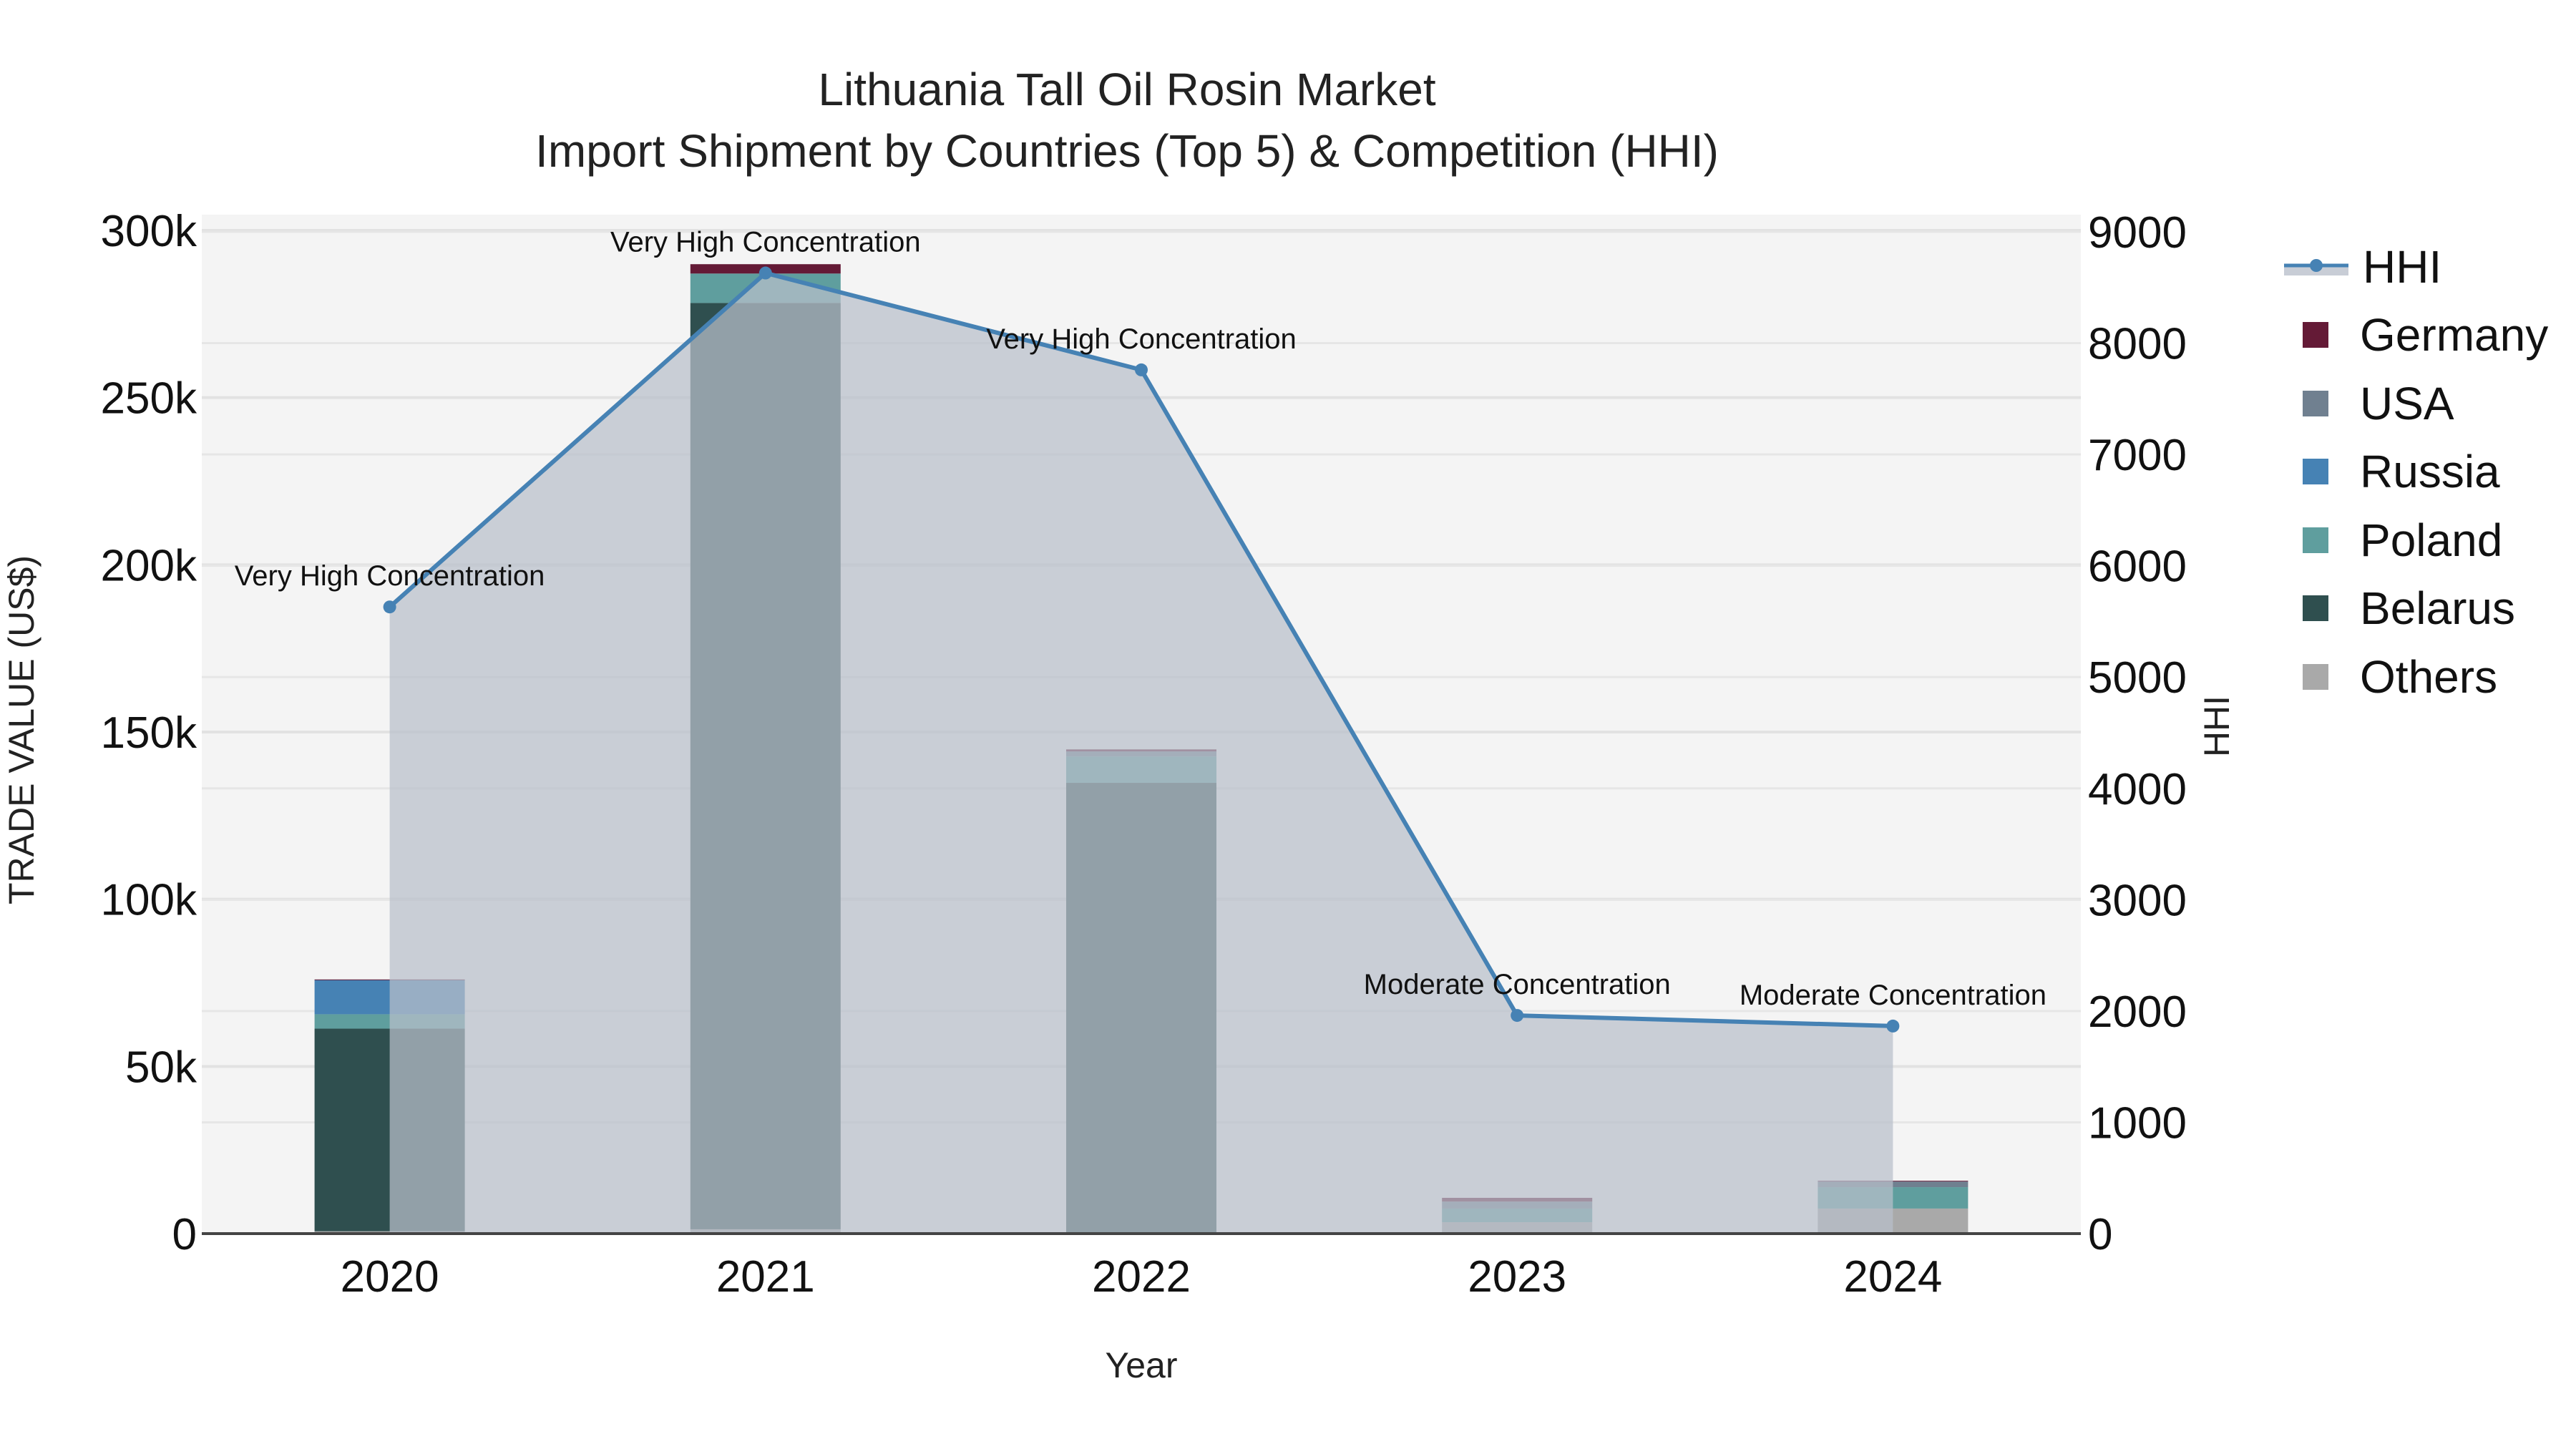 This screenshot has width=2576, height=1449. Describe the element at coordinates (2137, 233) in the screenshot. I see `y-right-tick-label: 9000` at that location.